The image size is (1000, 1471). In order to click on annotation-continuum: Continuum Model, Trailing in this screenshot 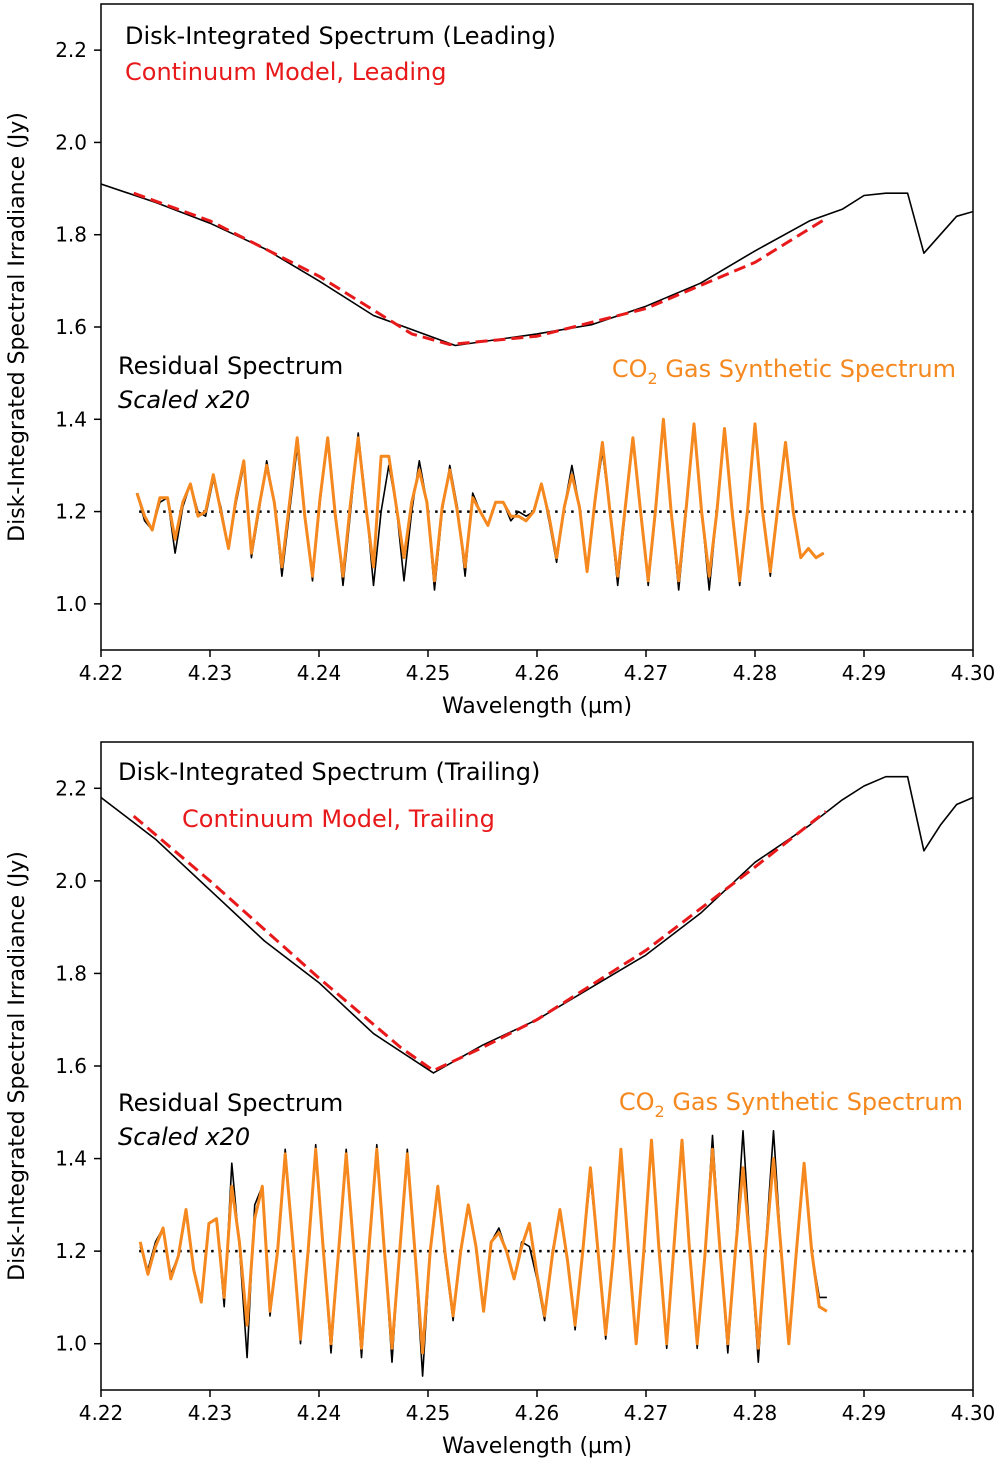, I will do `click(338, 819)`.